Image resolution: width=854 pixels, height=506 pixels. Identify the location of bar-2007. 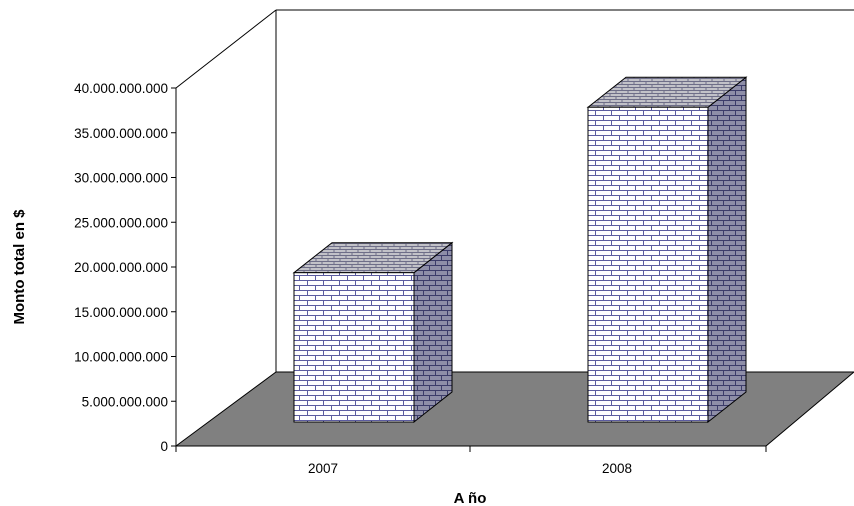
(373, 332).